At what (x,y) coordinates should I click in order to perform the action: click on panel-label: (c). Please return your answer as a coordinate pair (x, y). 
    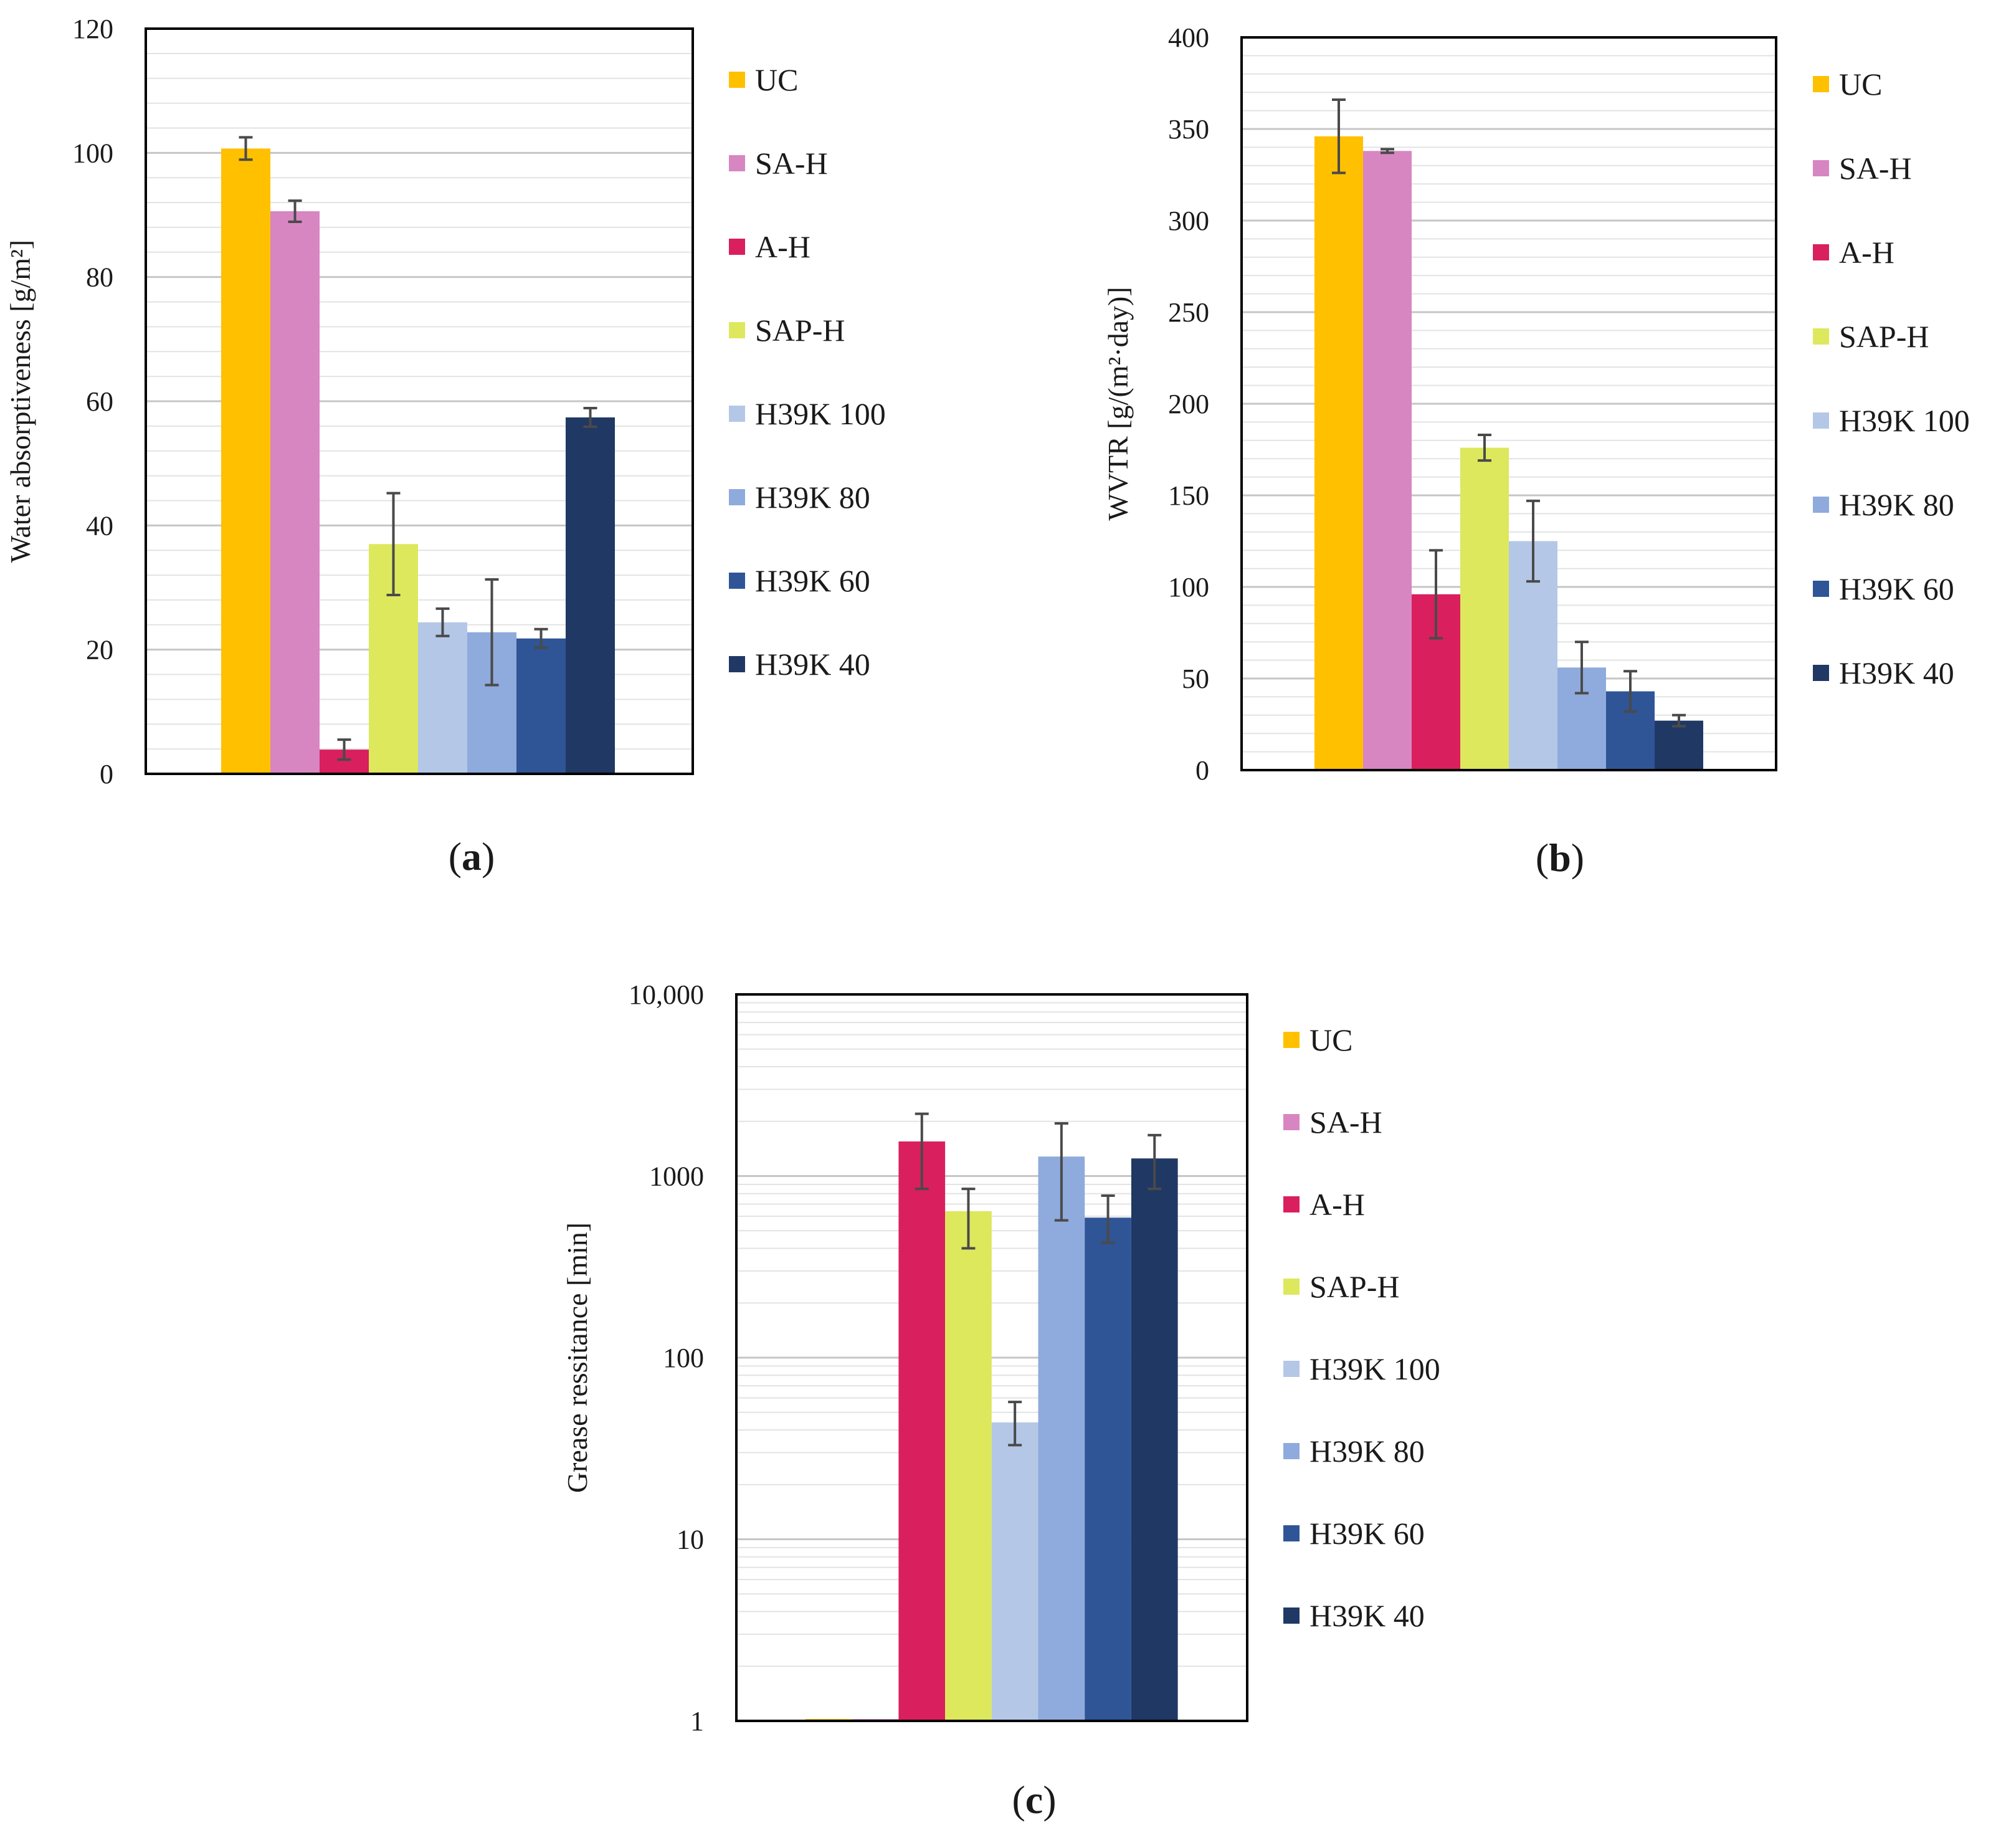
    Looking at the image, I should click on (1034, 1800).